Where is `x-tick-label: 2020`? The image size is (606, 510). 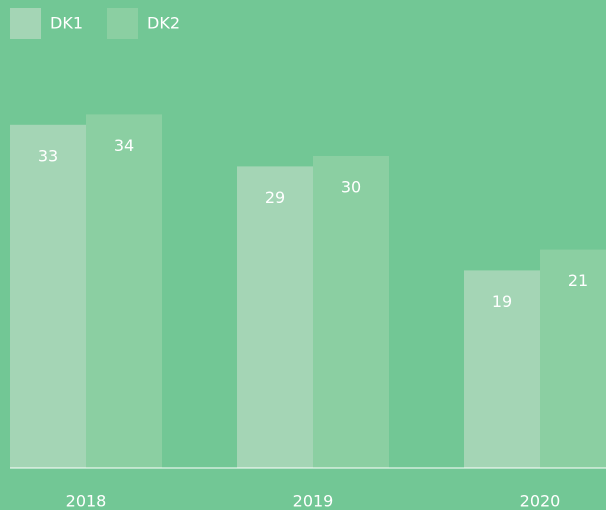
x-tick-label: 2020 is located at coordinates (540, 501).